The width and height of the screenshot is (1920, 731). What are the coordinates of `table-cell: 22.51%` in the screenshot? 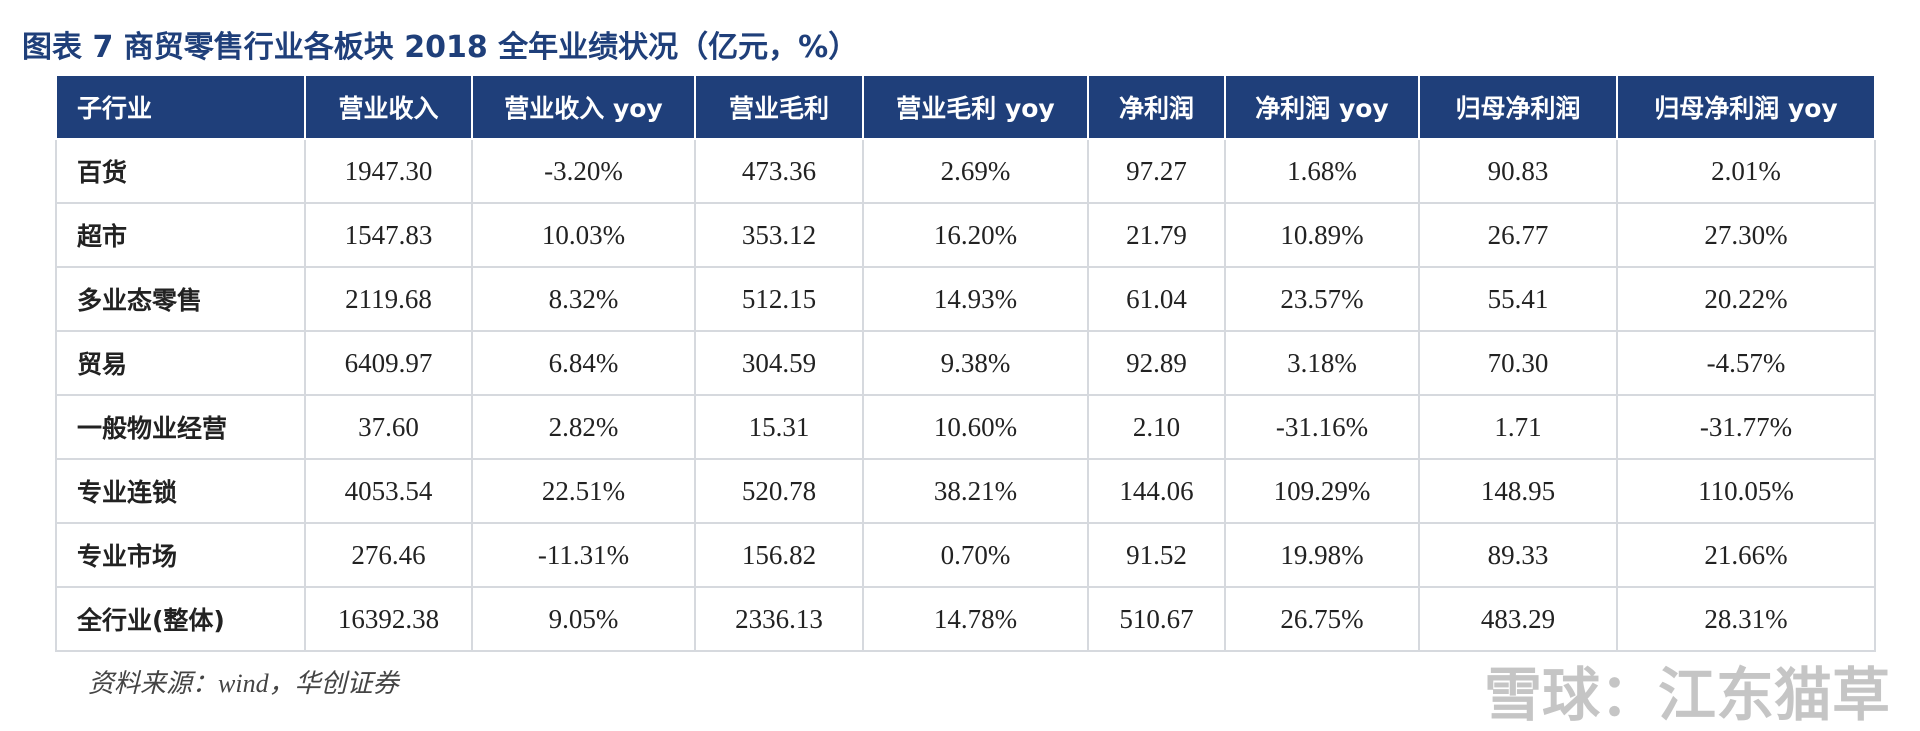 It's located at (583, 491).